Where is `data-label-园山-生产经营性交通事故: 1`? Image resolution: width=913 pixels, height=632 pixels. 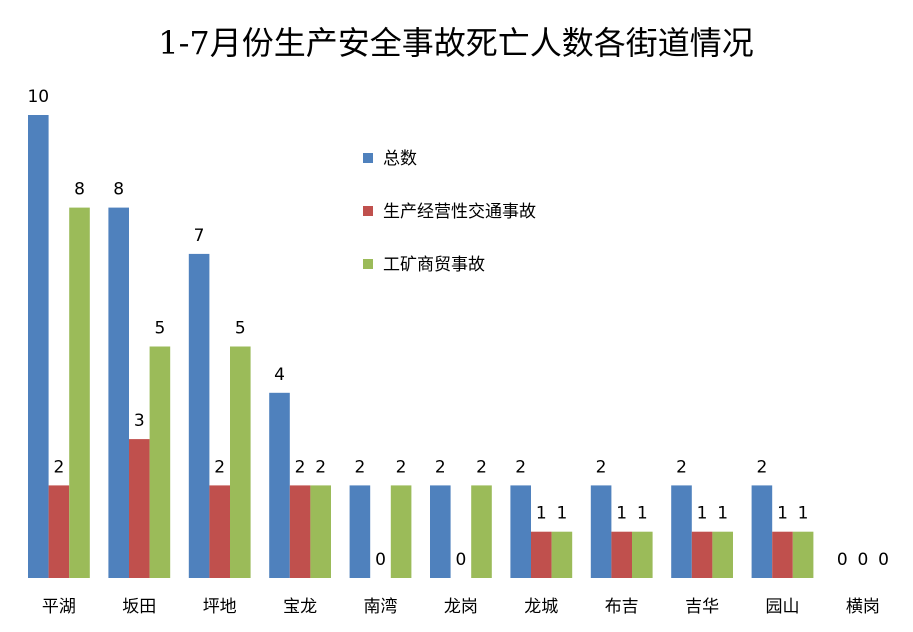
data-label-园山-生产经营性交通事故: 1 is located at coordinates (782, 514).